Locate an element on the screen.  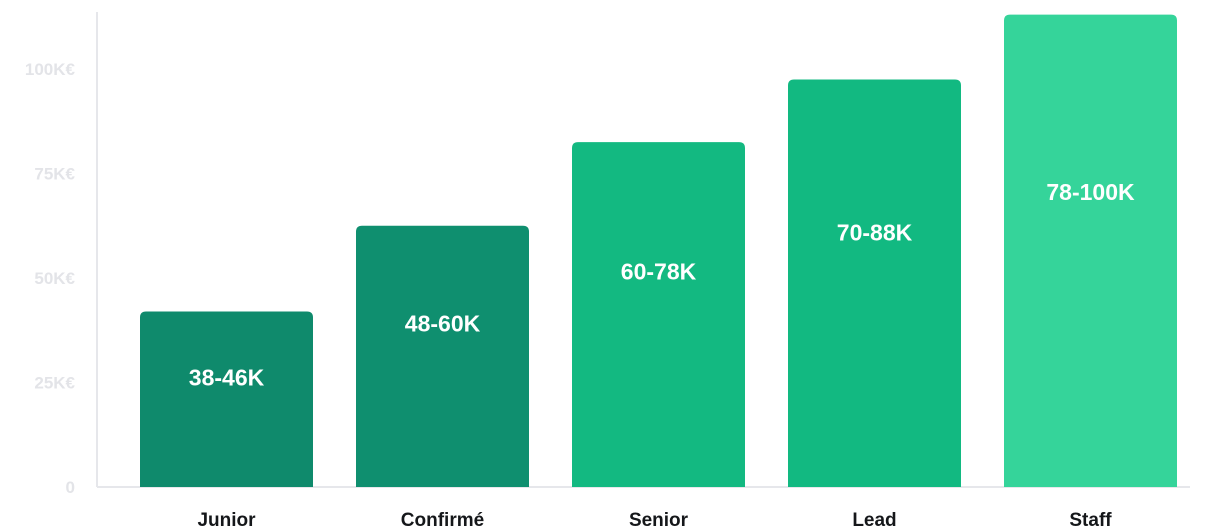
bar-data-label: 48-60K is located at coordinates (443, 324).